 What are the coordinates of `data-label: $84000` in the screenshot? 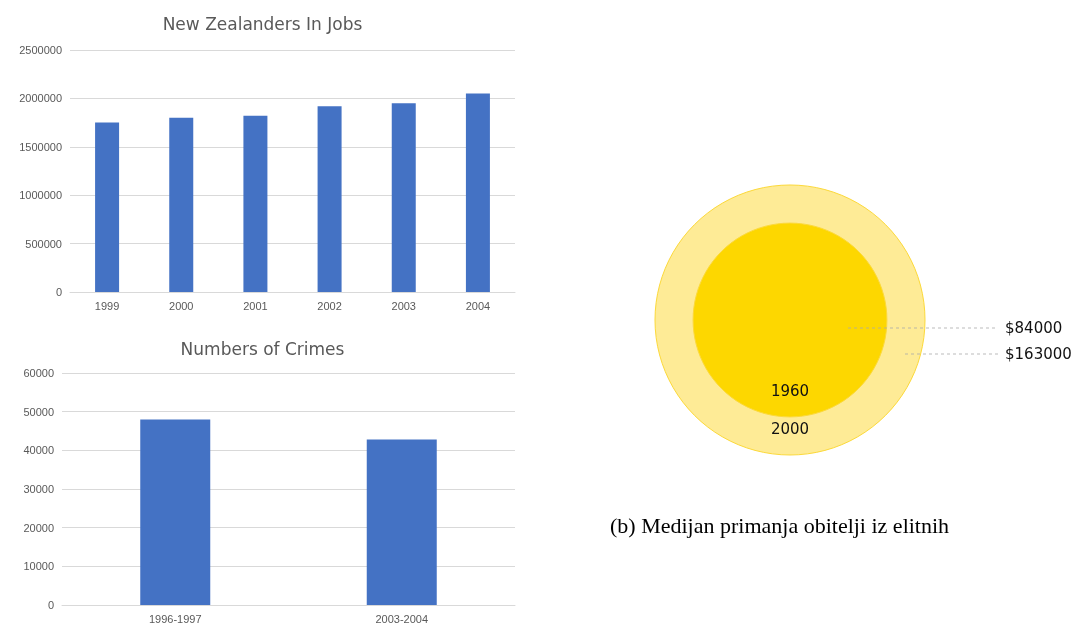 It's located at (1034, 328).